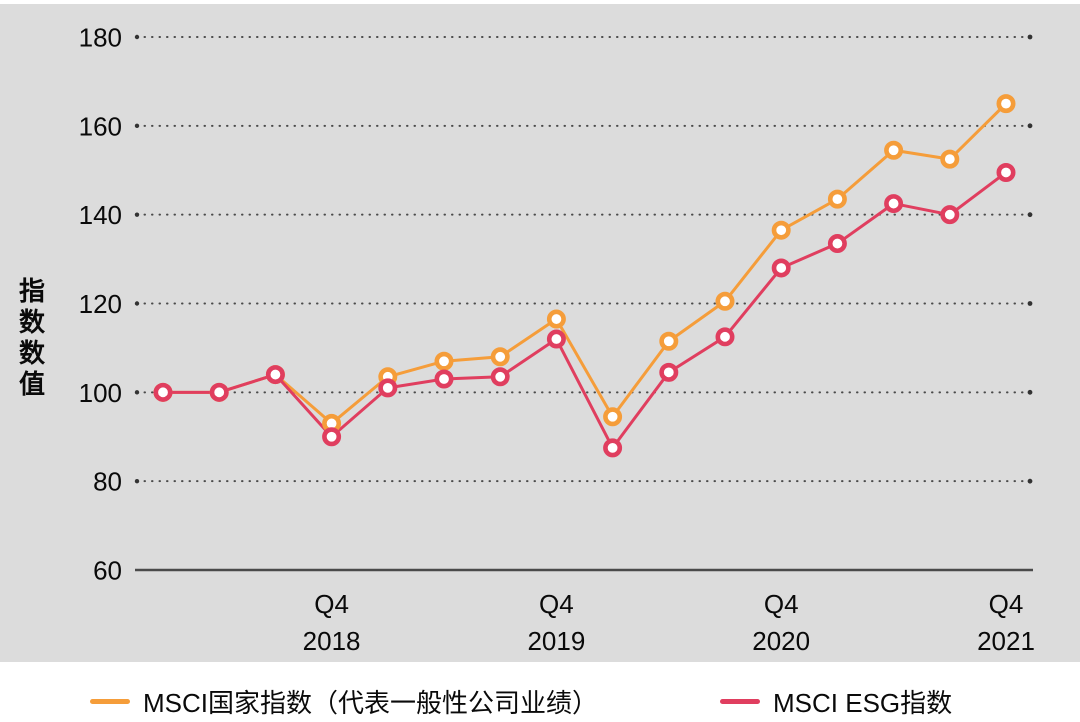 This screenshot has width=1080, height=722. Describe the element at coordinates (107, 571) in the screenshot. I see `y-tick-label: 60` at that location.